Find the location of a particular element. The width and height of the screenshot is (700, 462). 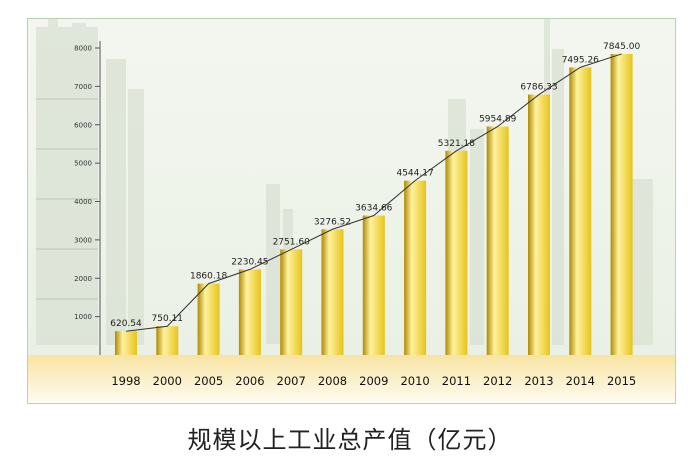

x-tick-label: 2006 is located at coordinates (249, 381).